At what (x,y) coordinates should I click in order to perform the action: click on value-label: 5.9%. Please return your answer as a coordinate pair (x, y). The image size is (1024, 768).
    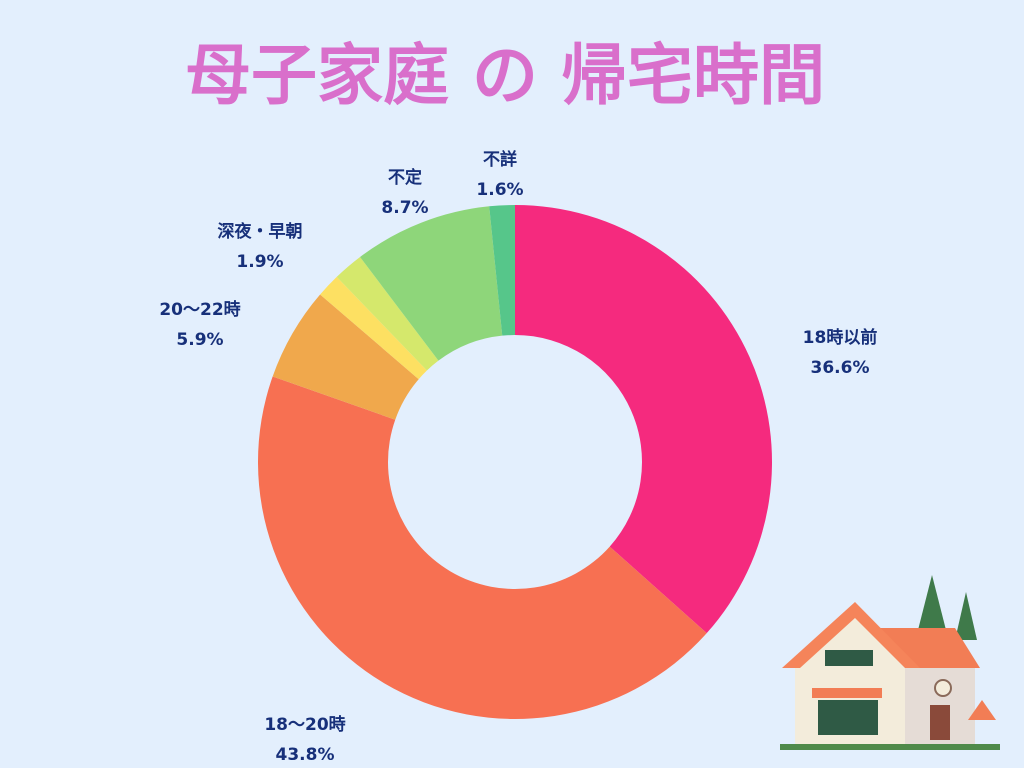
    Looking at the image, I should click on (199, 340).